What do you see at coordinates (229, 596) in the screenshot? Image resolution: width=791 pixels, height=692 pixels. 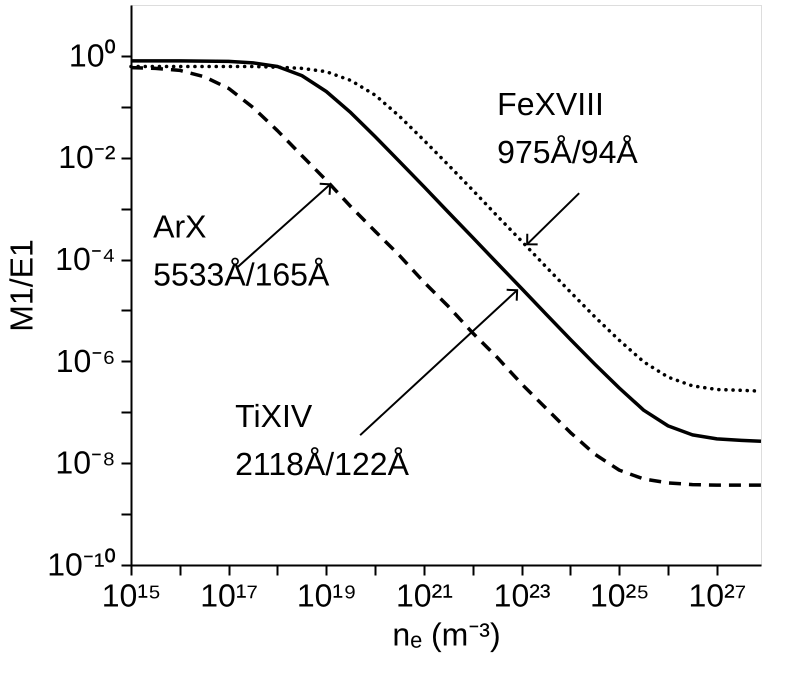 I see `x-tick-label: 10¹⁷` at bounding box center [229, 596].